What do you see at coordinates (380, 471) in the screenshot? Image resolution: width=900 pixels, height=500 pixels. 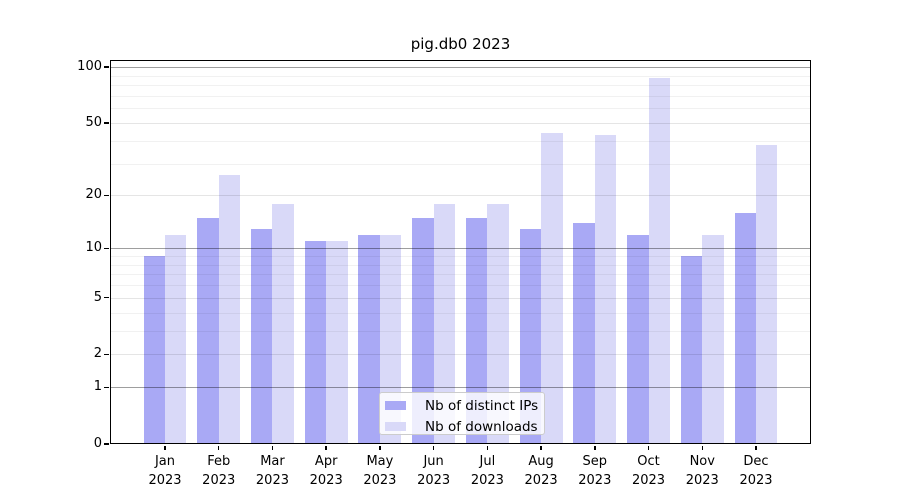 I see `x-tick-label: May 2023` at bounding box center [380, 471].